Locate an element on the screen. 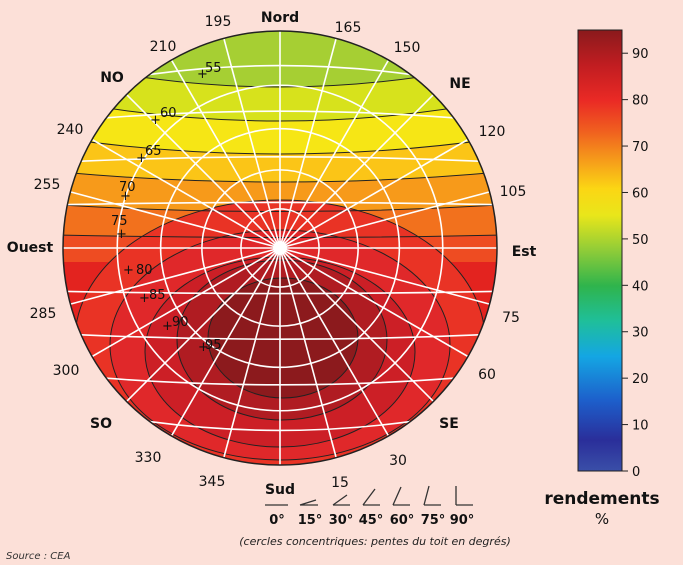 The height and width of the screenshot is (565, 683). azimuth-label: 210 is located at coordinates (163, 47).